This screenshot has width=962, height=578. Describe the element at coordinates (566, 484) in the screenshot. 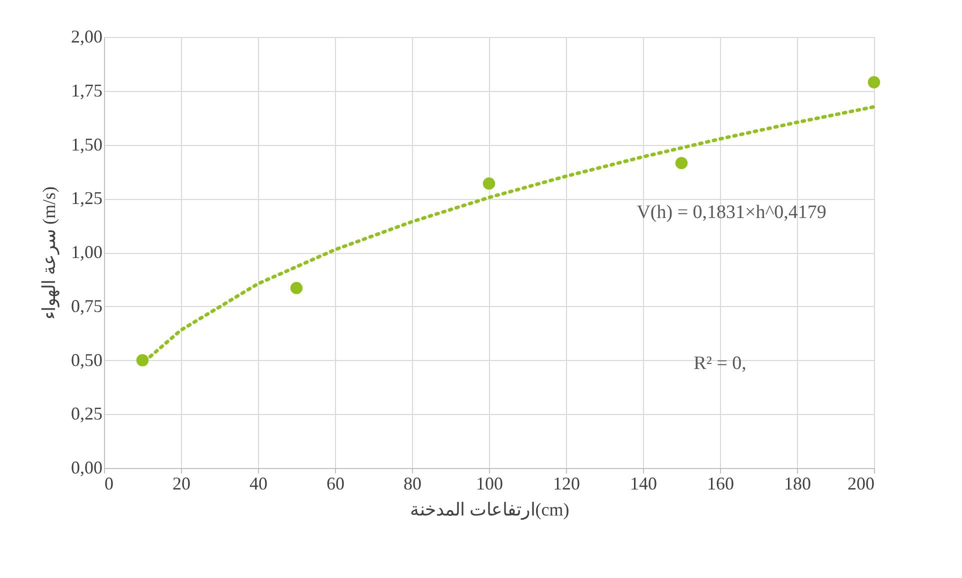

I see `x-tick-label: 120` at that location.